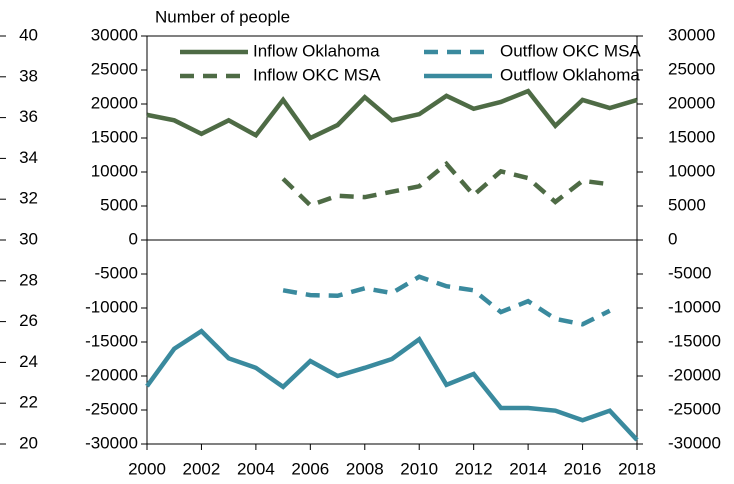 Image resolution: width=734 pixels, height=484 pixels. I want to click on x-tick-label: 2004, so click(256, 468).